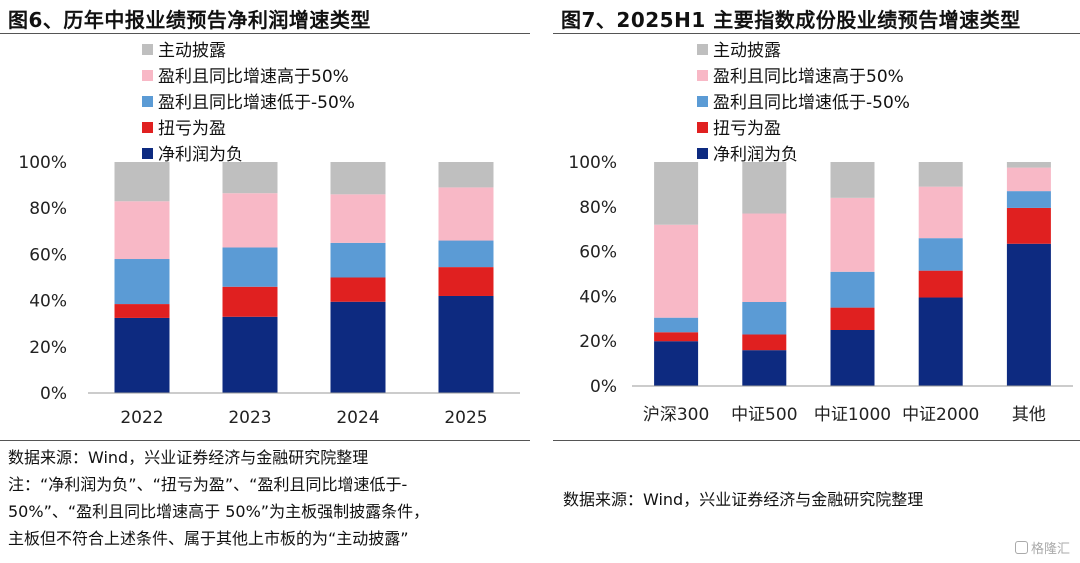 This screenshot has width=1080, height=563. What do you see at coordinates (250, 220) in the screenshot?
I see `bar-2023-盈利且同比增速高于50-` at bounding box center [250, 220].